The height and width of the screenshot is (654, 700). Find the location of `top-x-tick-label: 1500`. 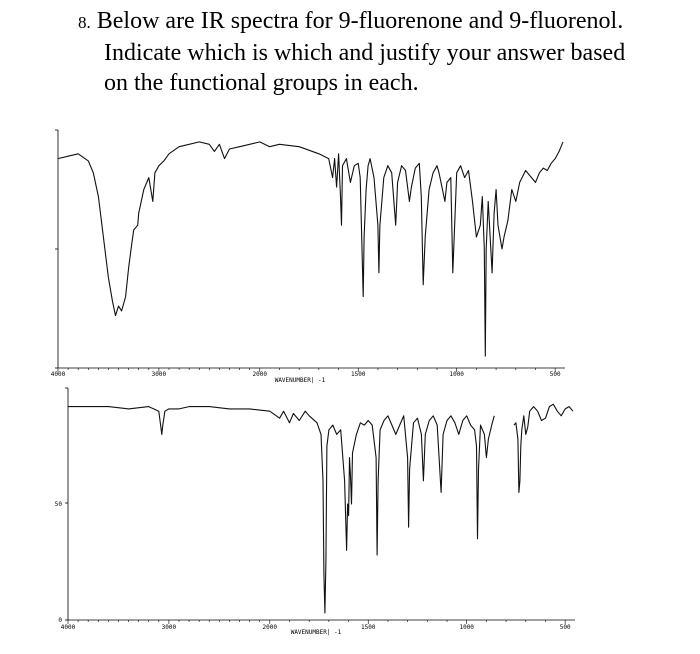

top-x-tick-label: 1500 is located at coordinates (358, 374).